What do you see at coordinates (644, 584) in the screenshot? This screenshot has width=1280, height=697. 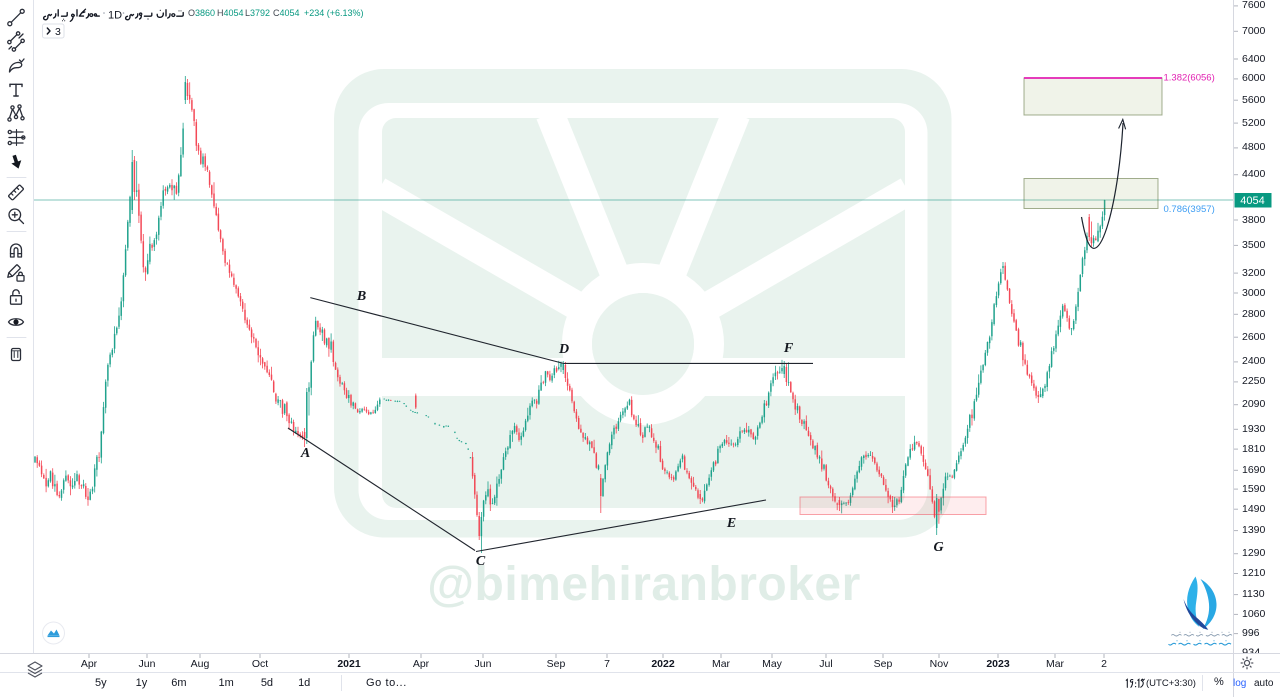 I see `svg-text: @bimehiranbroker` at bounding box center [644, 584].